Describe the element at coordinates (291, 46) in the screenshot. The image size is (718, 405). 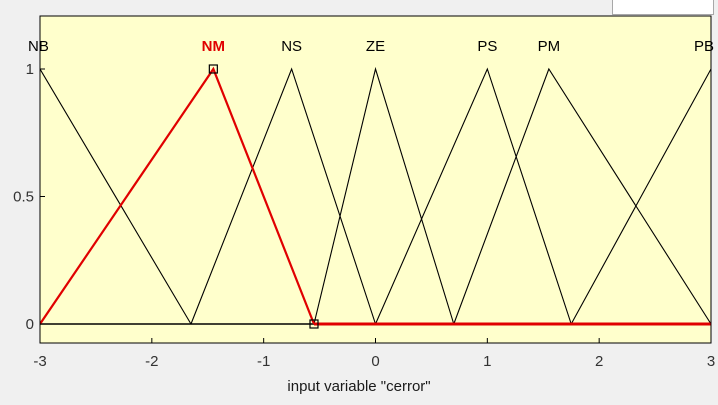
I see `mf-label-ns: NS` at that location.